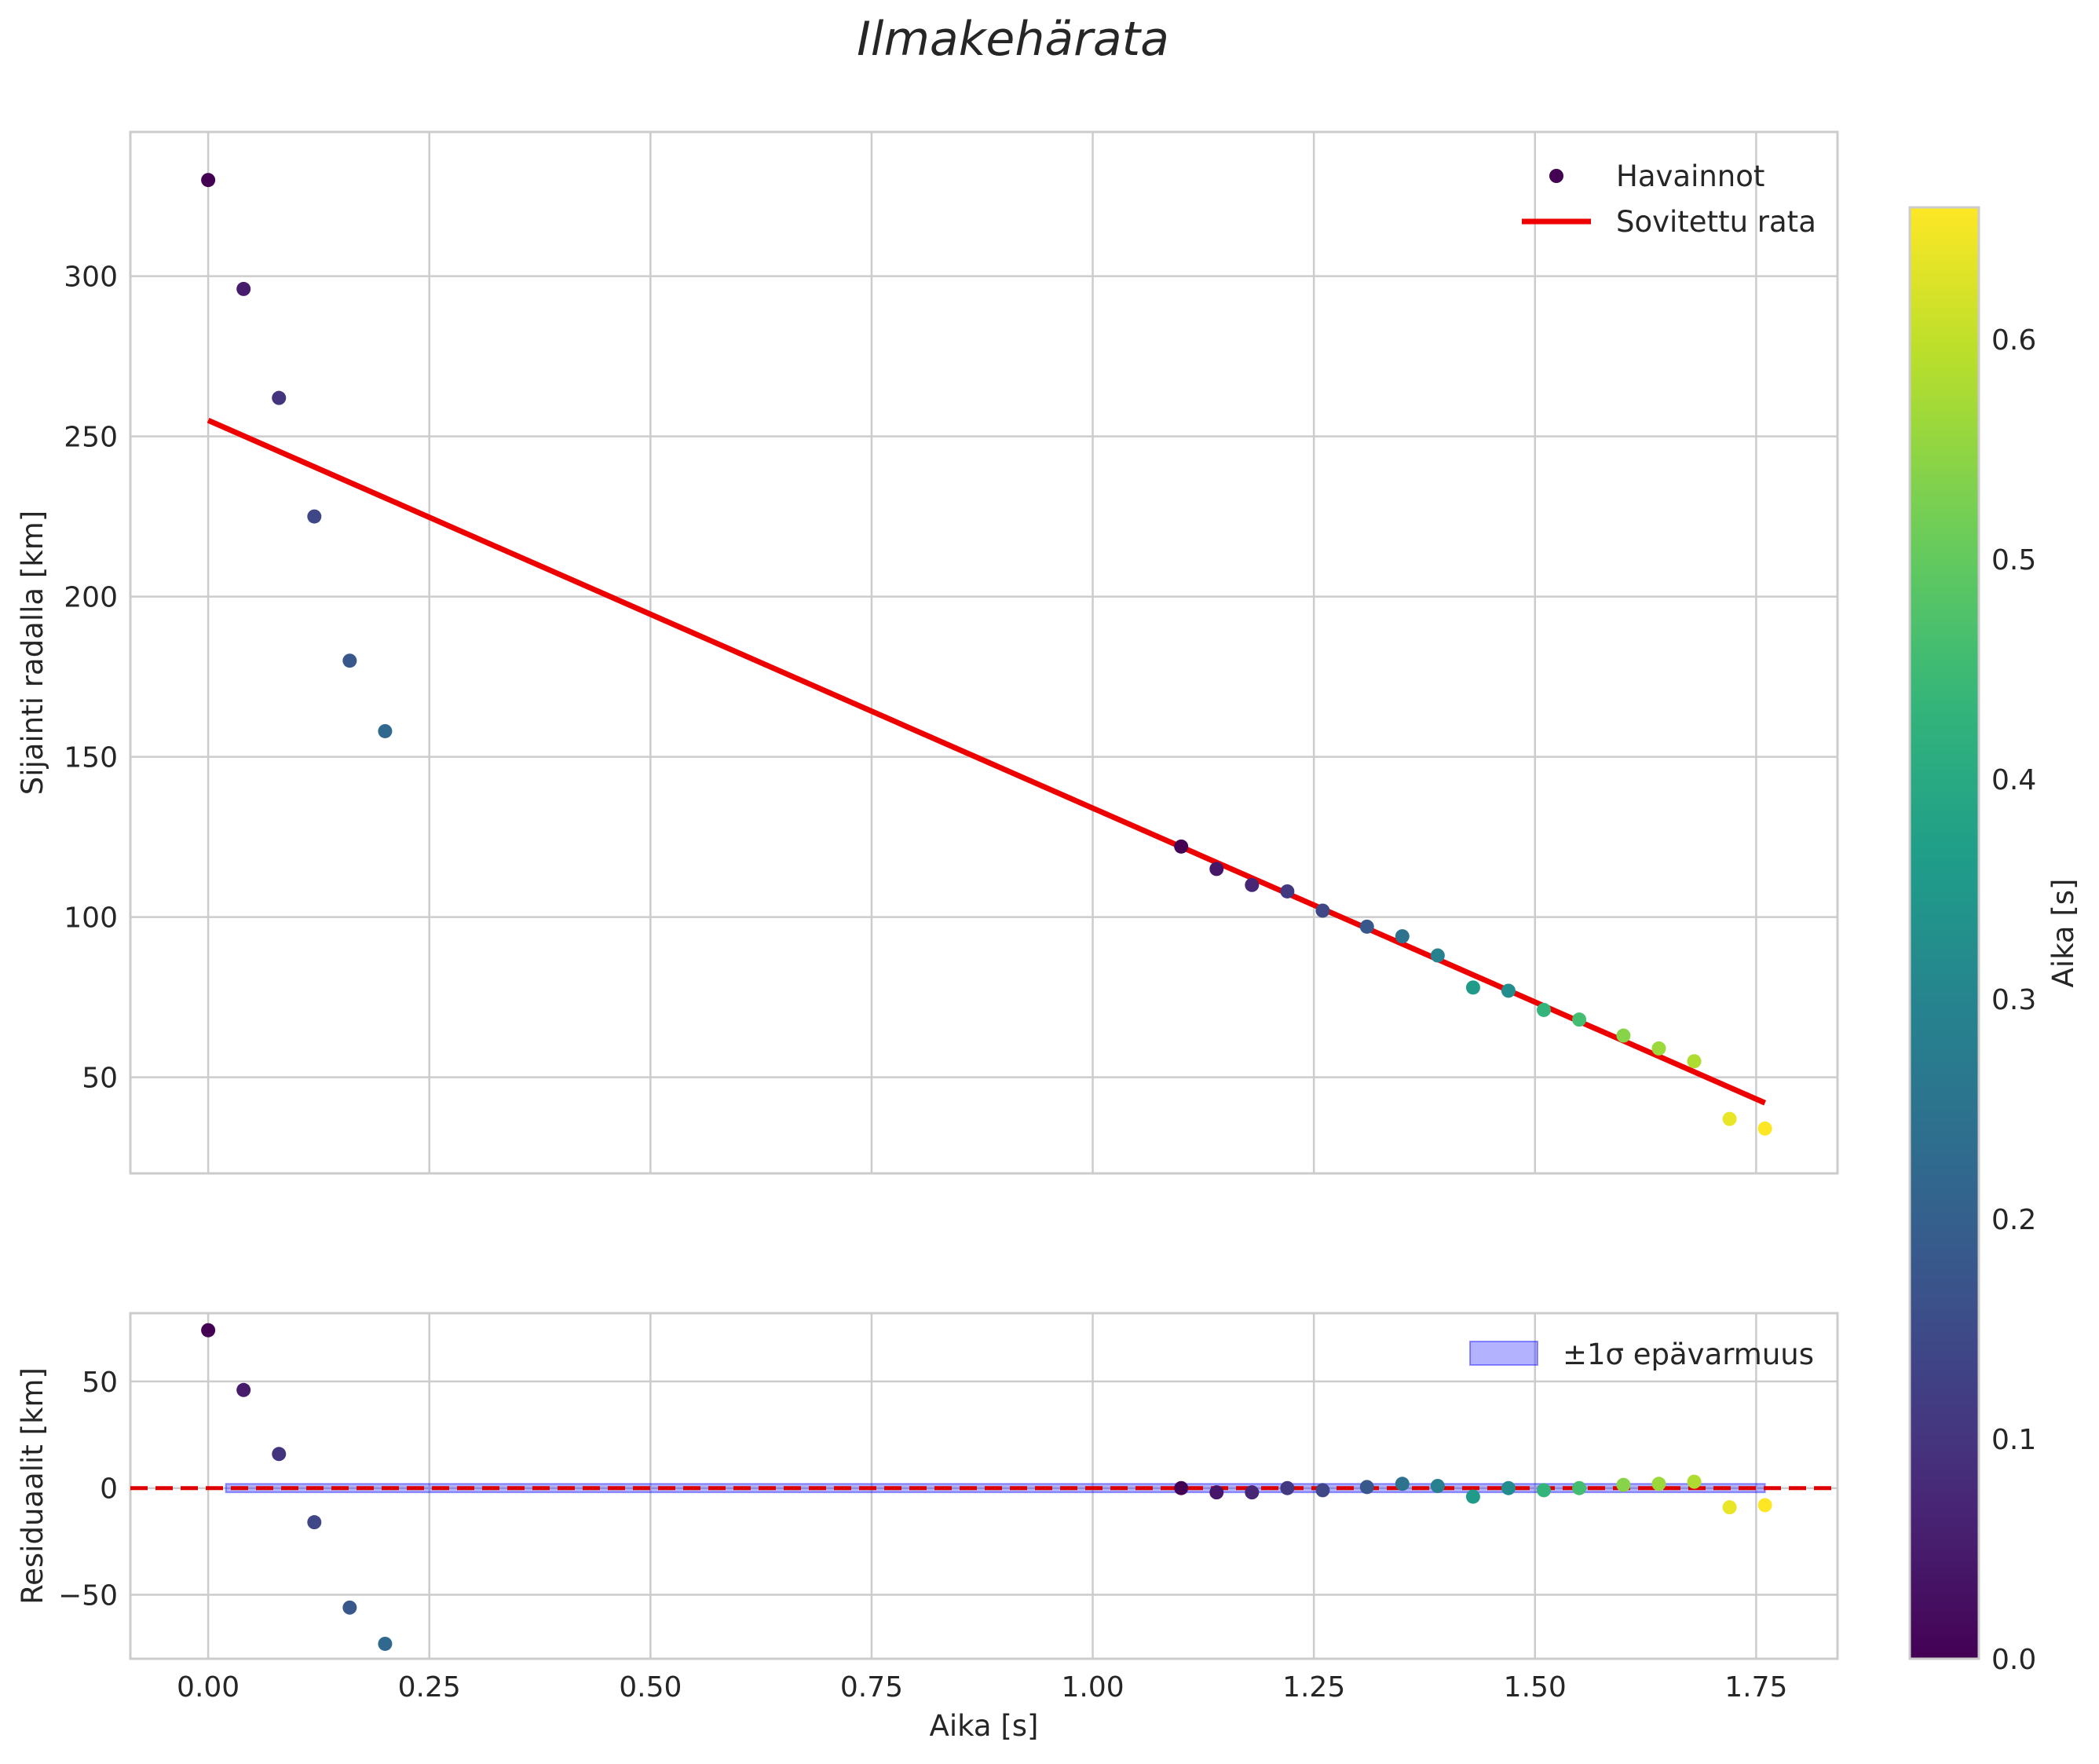 The width and height of the screenshot is (2099, 1764). Describe the element at coordinates (2013, 780) in the screenshot. I see `colorbar-tick-label: 0.4` at that location.